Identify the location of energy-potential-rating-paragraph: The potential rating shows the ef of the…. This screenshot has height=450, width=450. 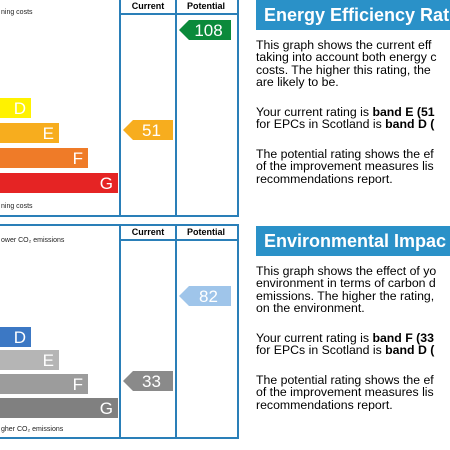
(345, 167).